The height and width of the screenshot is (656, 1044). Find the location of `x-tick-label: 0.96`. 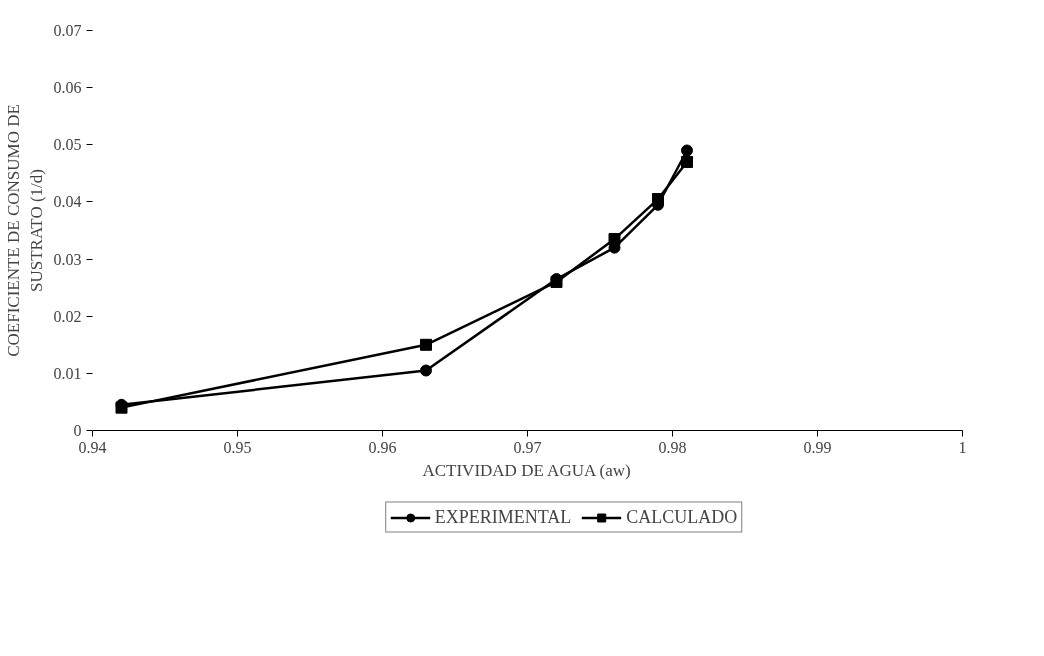

x-tick-label: 0.96 is located at coordinates (382, 447).